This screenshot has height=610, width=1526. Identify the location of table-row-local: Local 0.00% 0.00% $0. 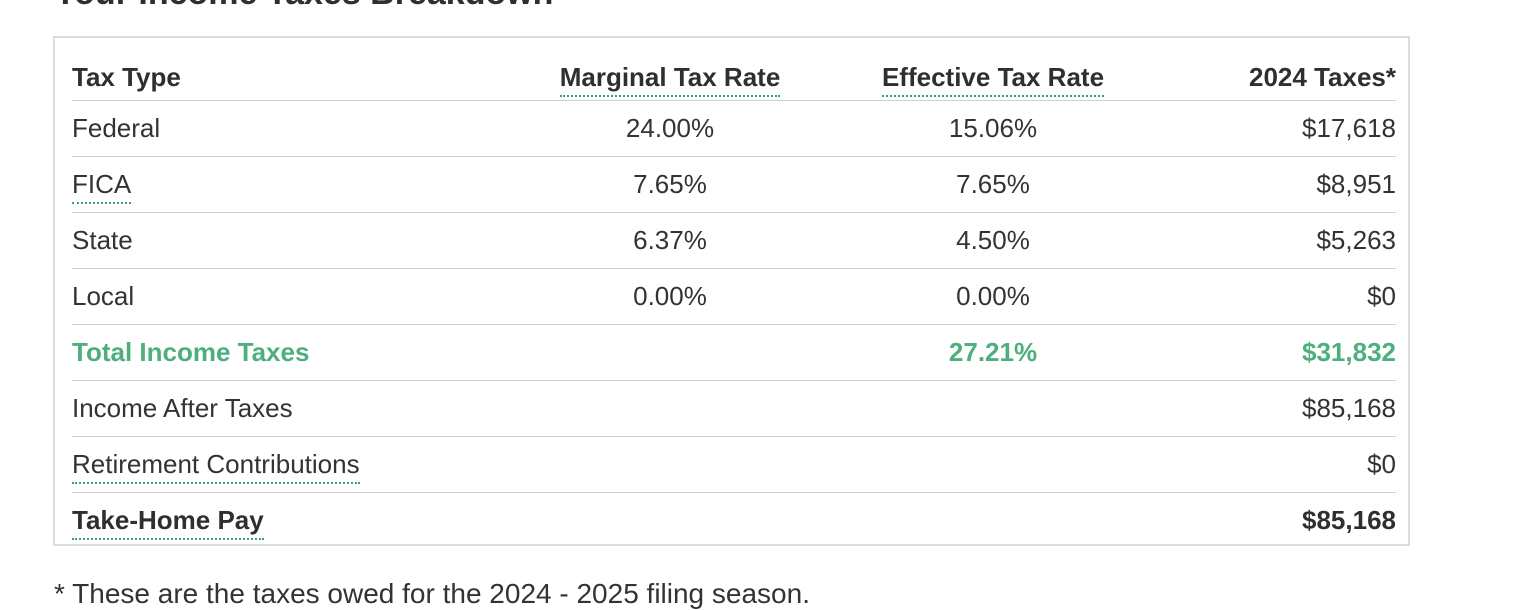
(734, 296).